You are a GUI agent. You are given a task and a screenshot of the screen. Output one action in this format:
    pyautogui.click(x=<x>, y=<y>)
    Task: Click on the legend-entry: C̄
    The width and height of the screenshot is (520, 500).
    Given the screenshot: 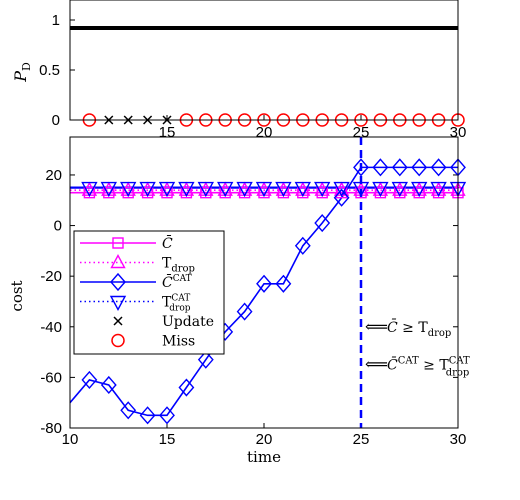 What is the action you would take?
    pyautogui.click(x=126, y=243)
    